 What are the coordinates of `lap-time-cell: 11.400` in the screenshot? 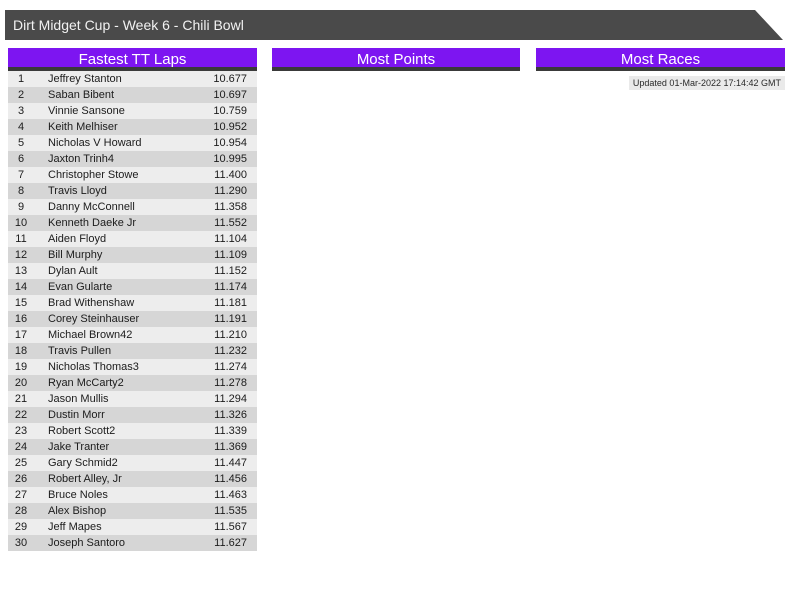 It's located at (230, 175).